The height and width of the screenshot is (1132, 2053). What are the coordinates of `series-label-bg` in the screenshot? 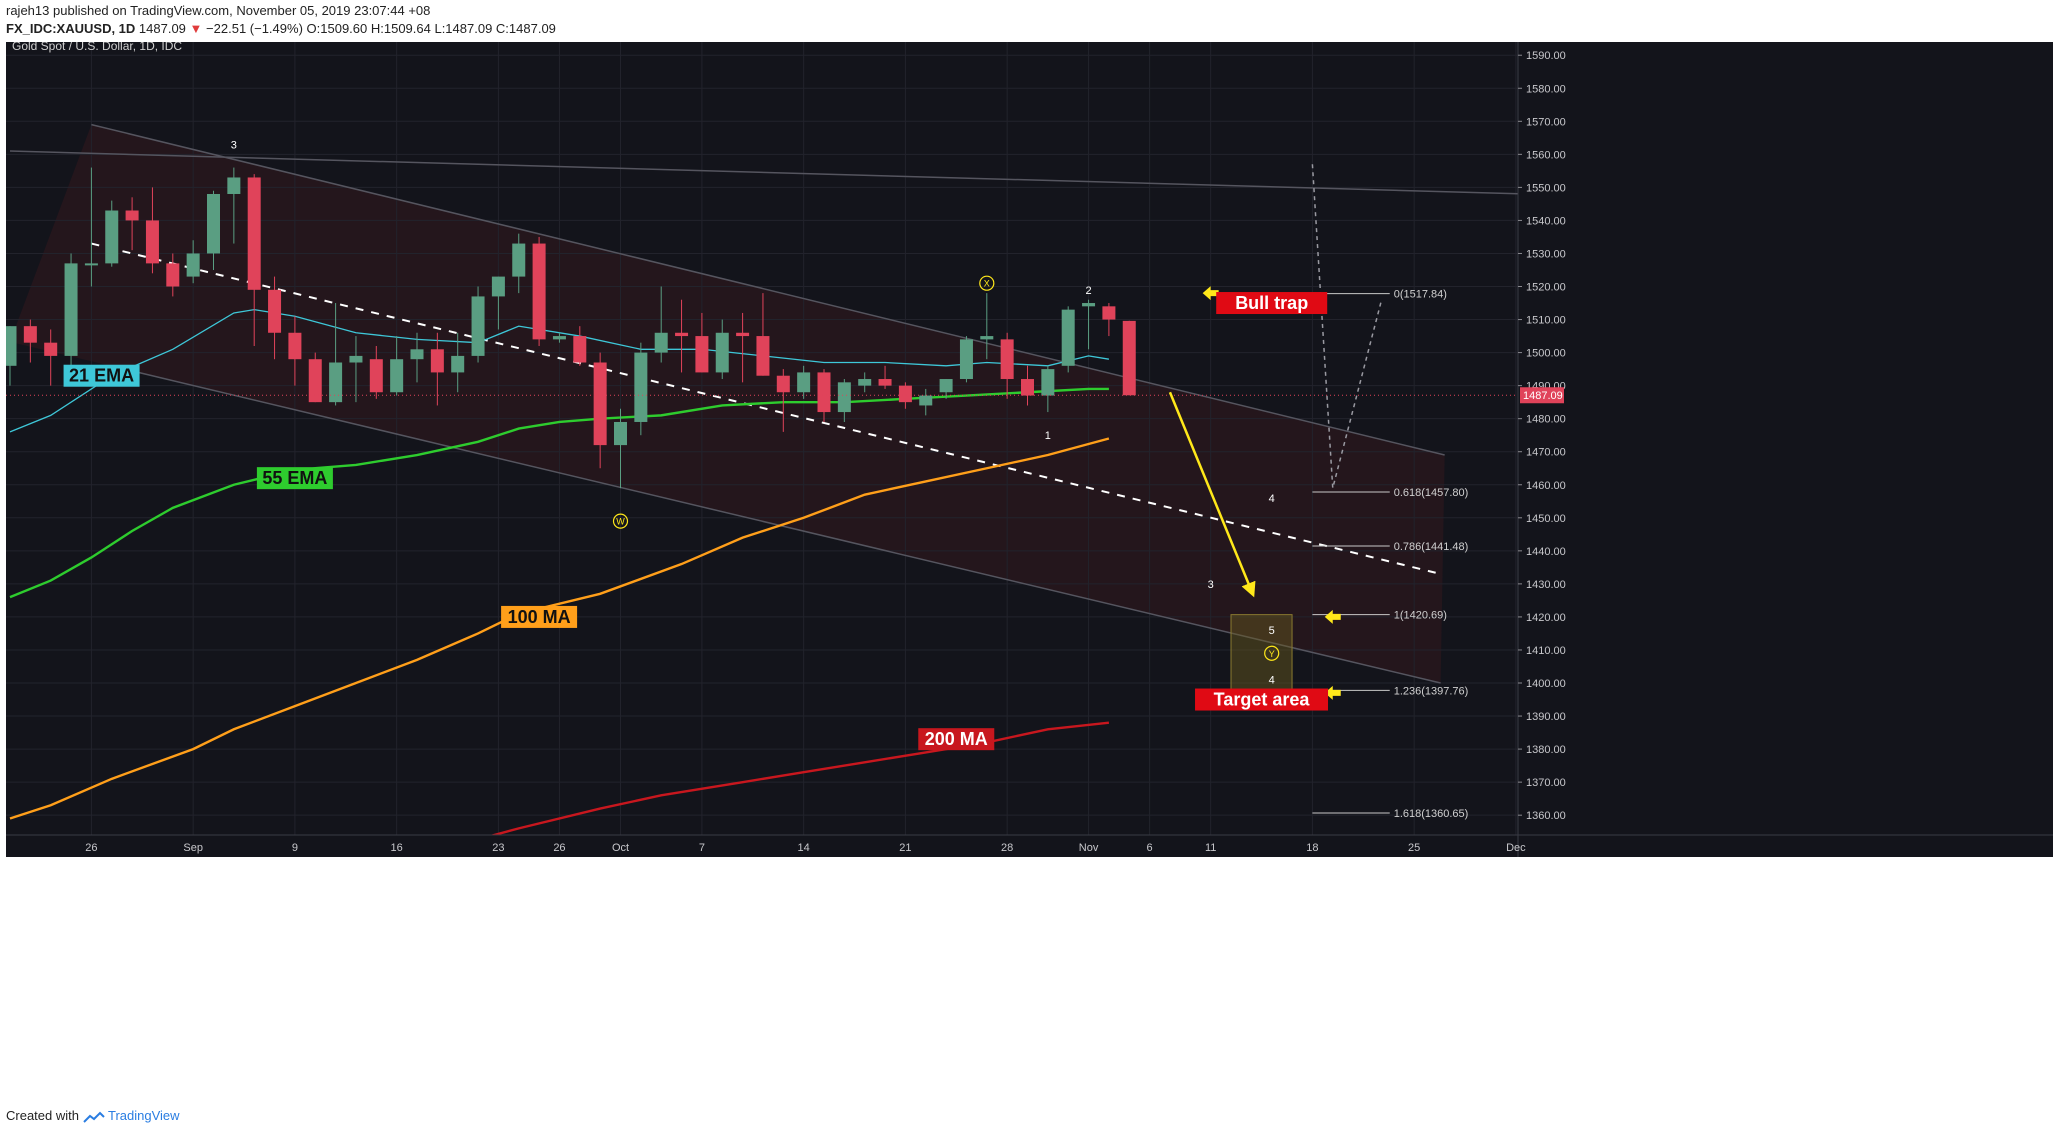 It's located at (101, 375).